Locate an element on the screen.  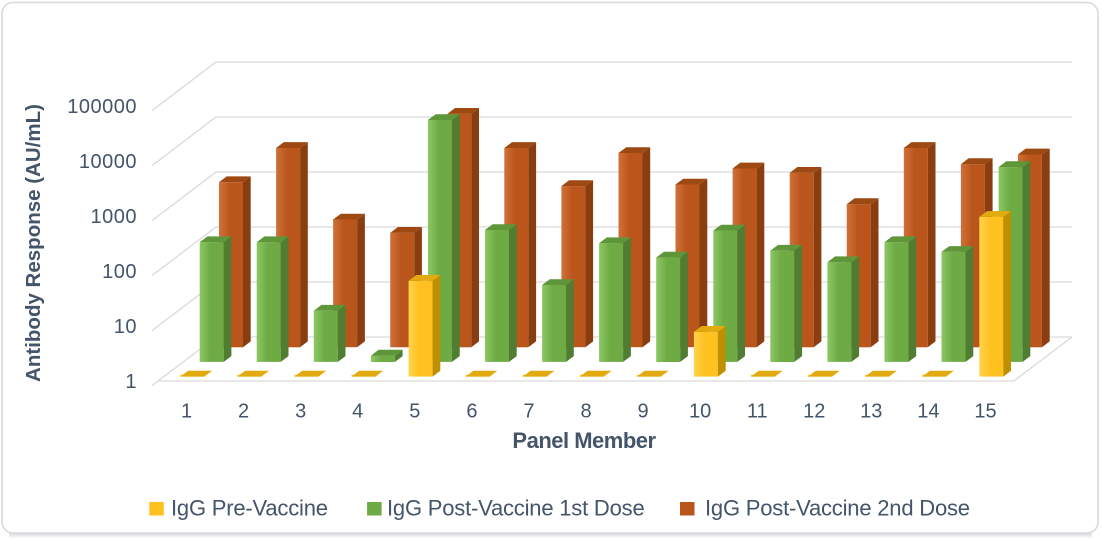
svg-text: 12 is located at coordinates (814, 412).